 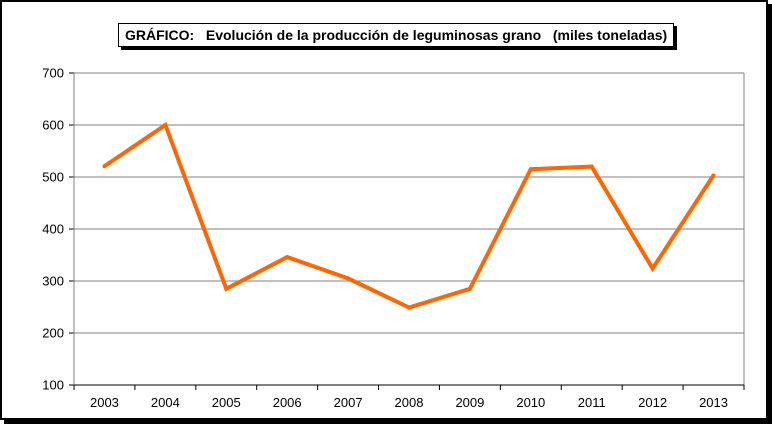 I want to click on data-point-2012, so click(x=652, y=268).